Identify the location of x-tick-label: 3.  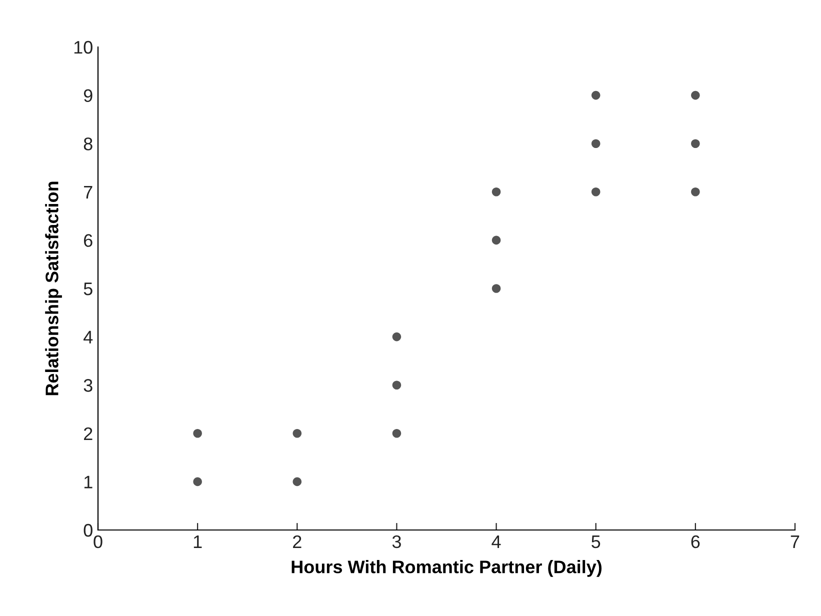
(396, 541).